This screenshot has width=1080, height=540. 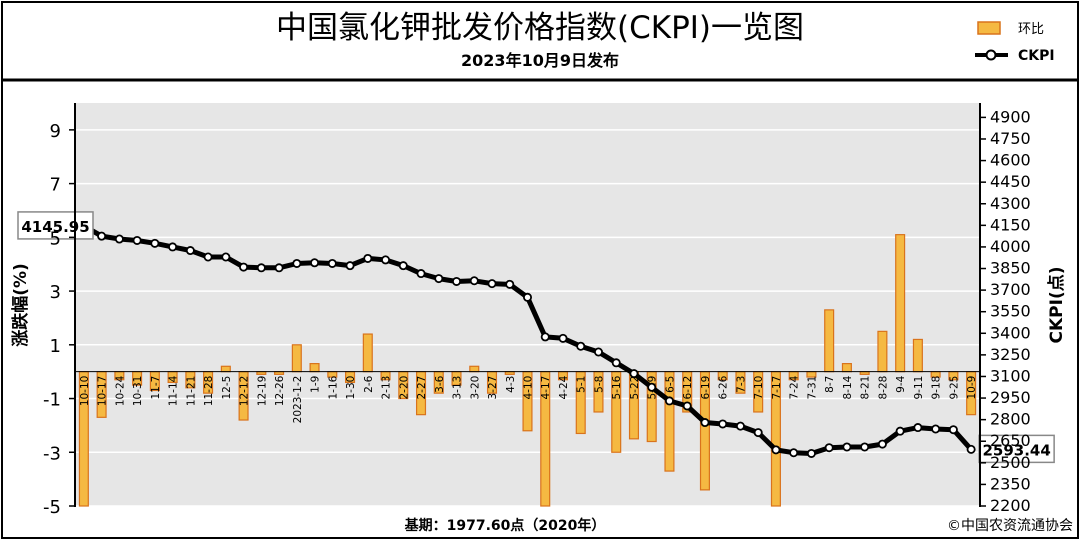 I want to click on right-tick-label: 4750, so click(x=1010, y=138).